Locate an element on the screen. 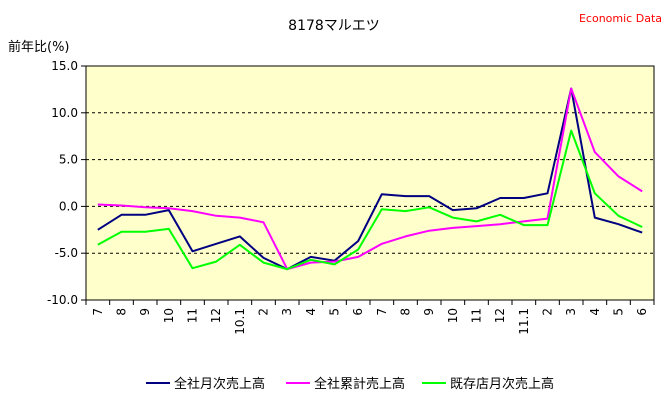 The height and width of the screenshot is (401, 668). y-tick-label: 5.0 is located at coordinates (68, 160).